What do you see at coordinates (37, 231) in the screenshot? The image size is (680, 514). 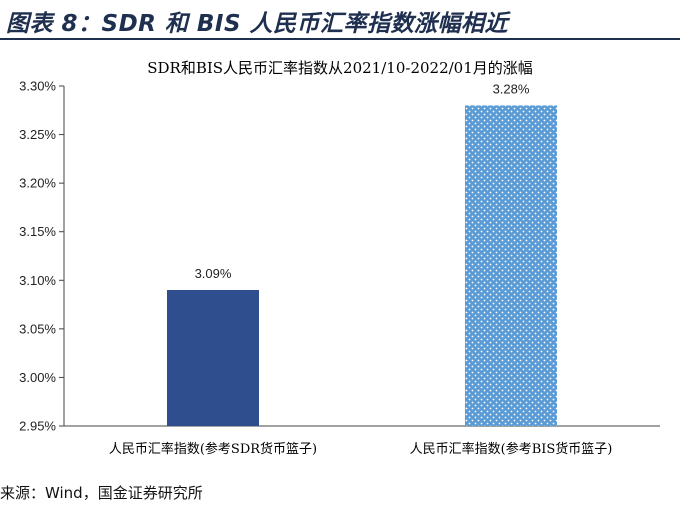 I see `y-tick-label: 3.15%` at bounding box center [37, 231].